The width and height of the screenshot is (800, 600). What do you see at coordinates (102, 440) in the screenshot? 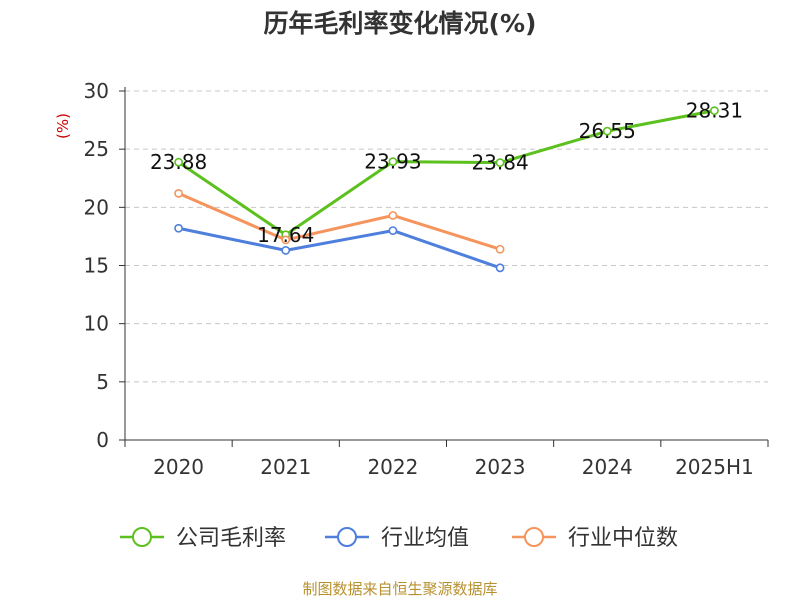
I see `y-tick-label: 0` at bounding box center [102, 440].